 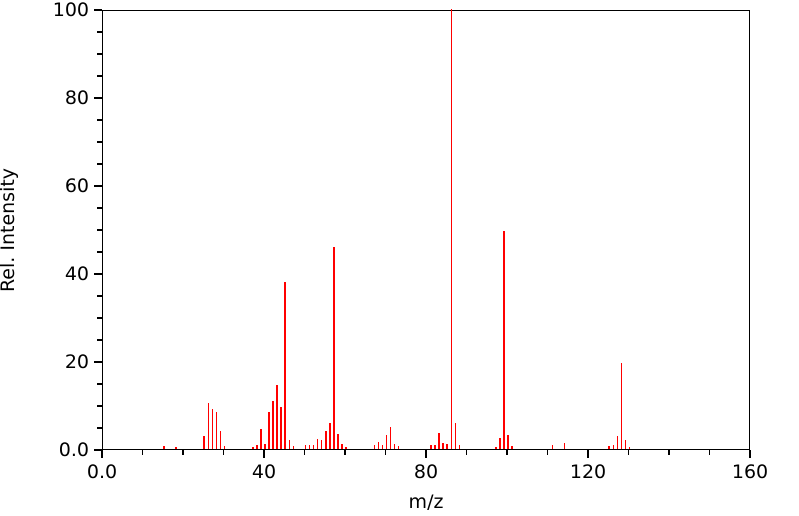 What do you see at coordinates (51, 258) in the screenshot?
I see `y-axis: Rel. Intensity 0.0 20 40 60 80 100` at bounding box center [51, 258].